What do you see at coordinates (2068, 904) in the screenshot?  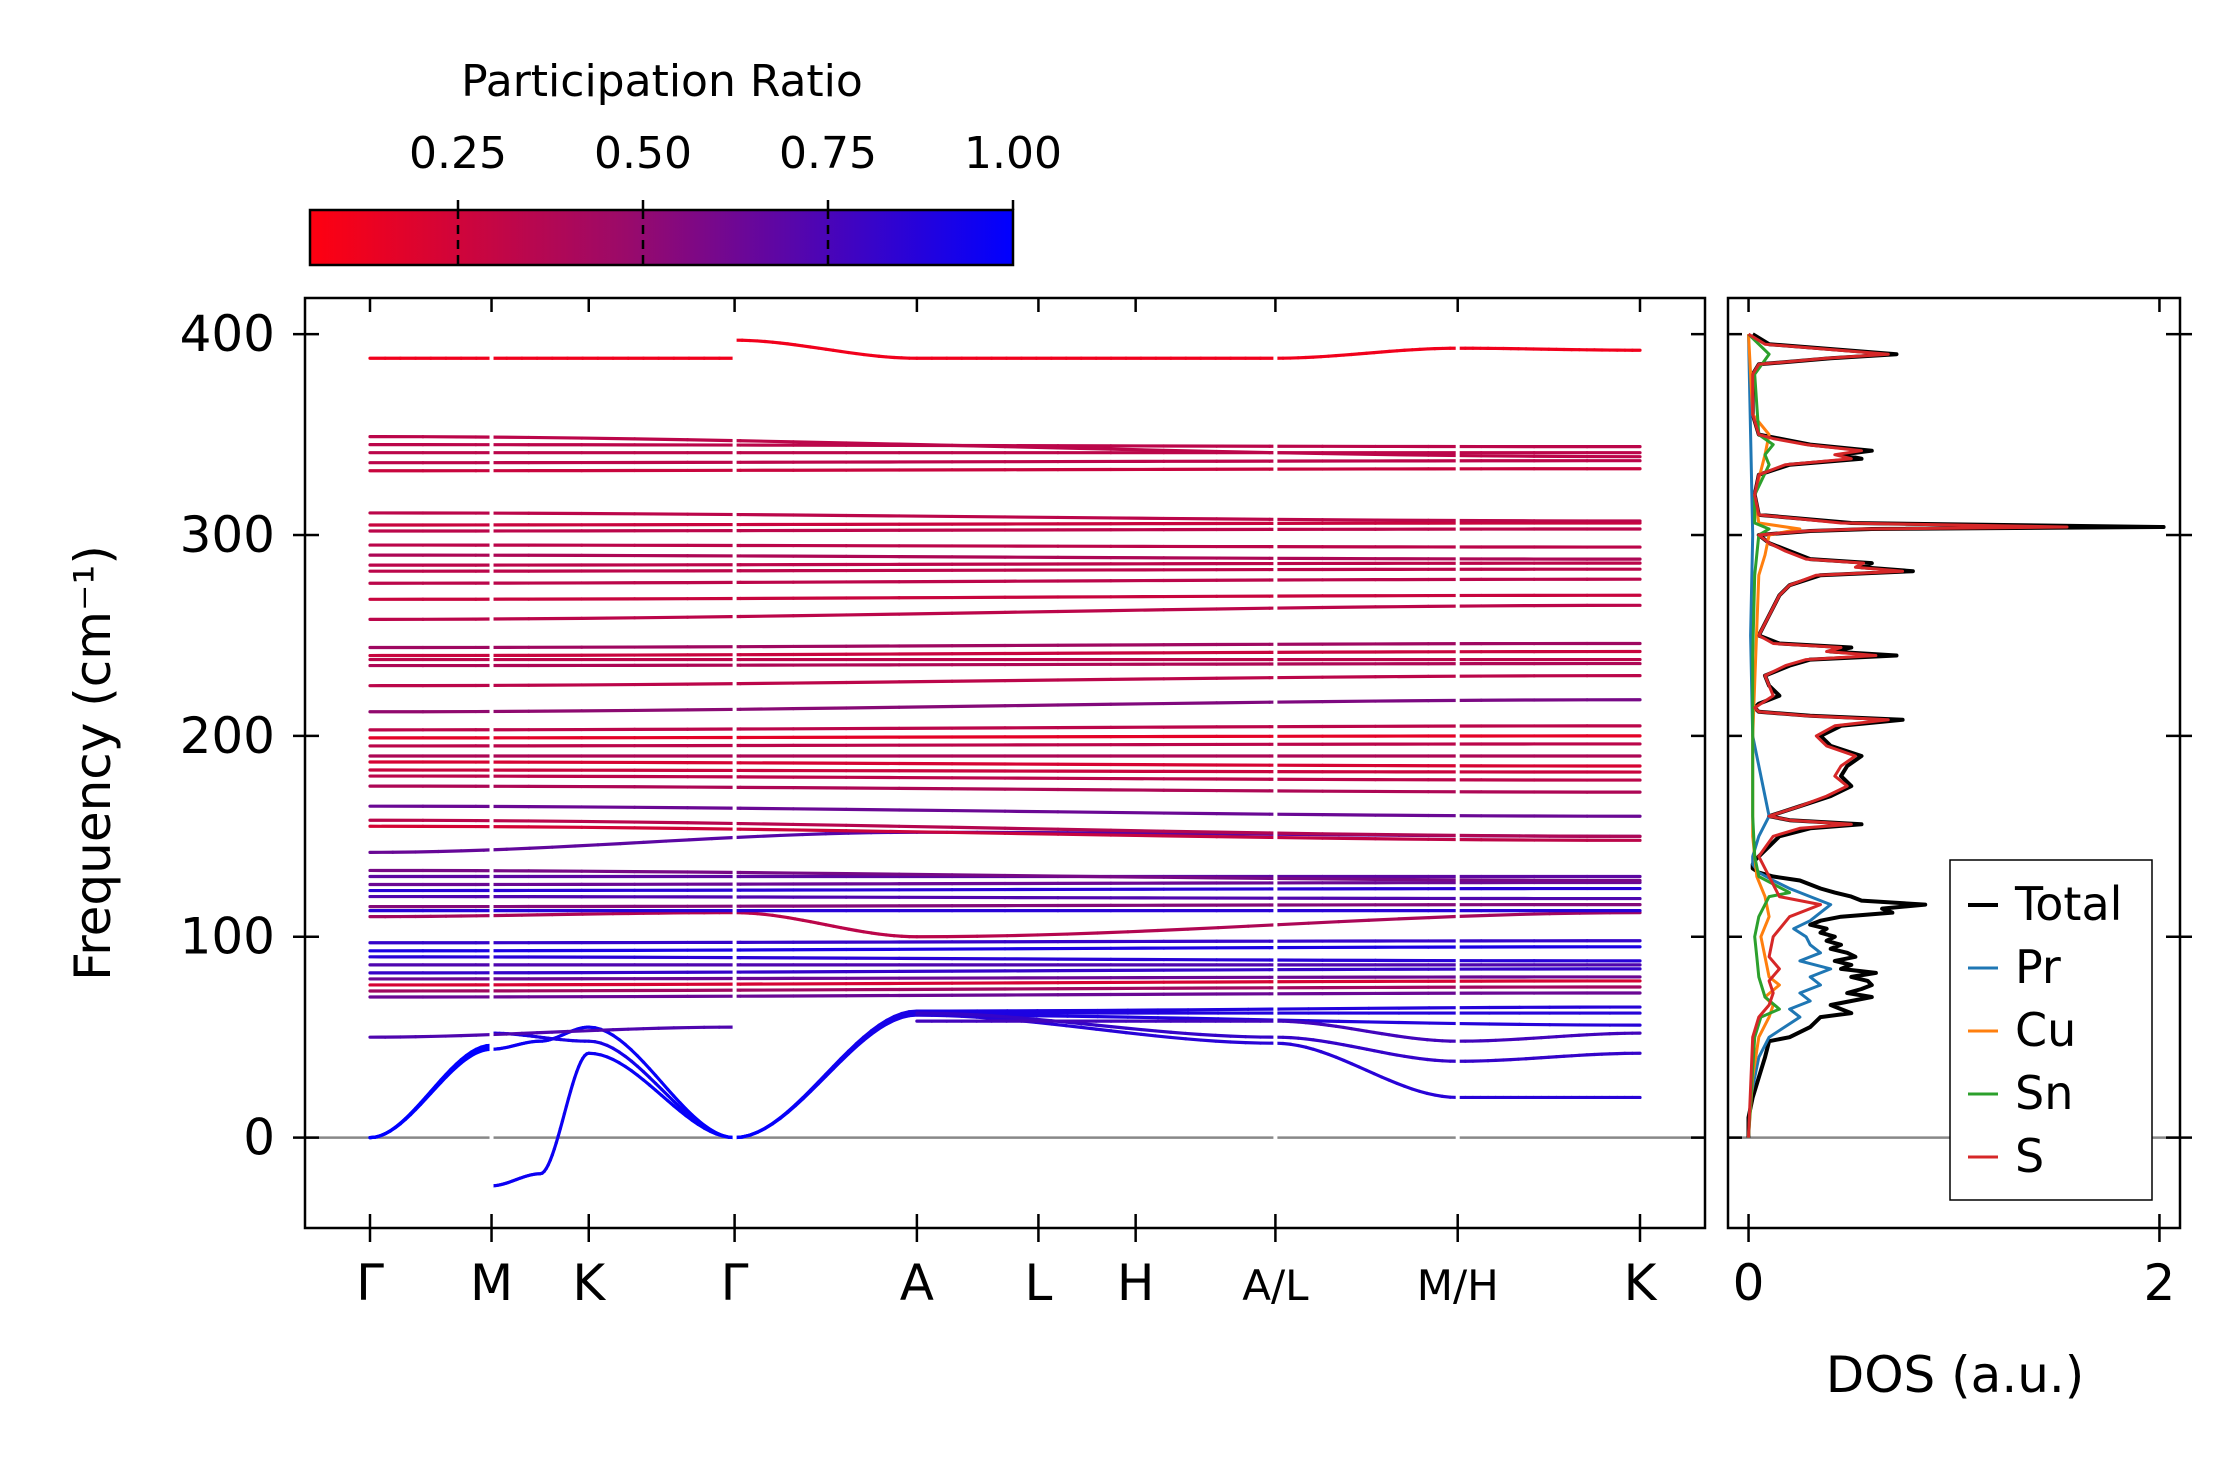 I see `legend-label: Total` at bounding box center [2068, 904].